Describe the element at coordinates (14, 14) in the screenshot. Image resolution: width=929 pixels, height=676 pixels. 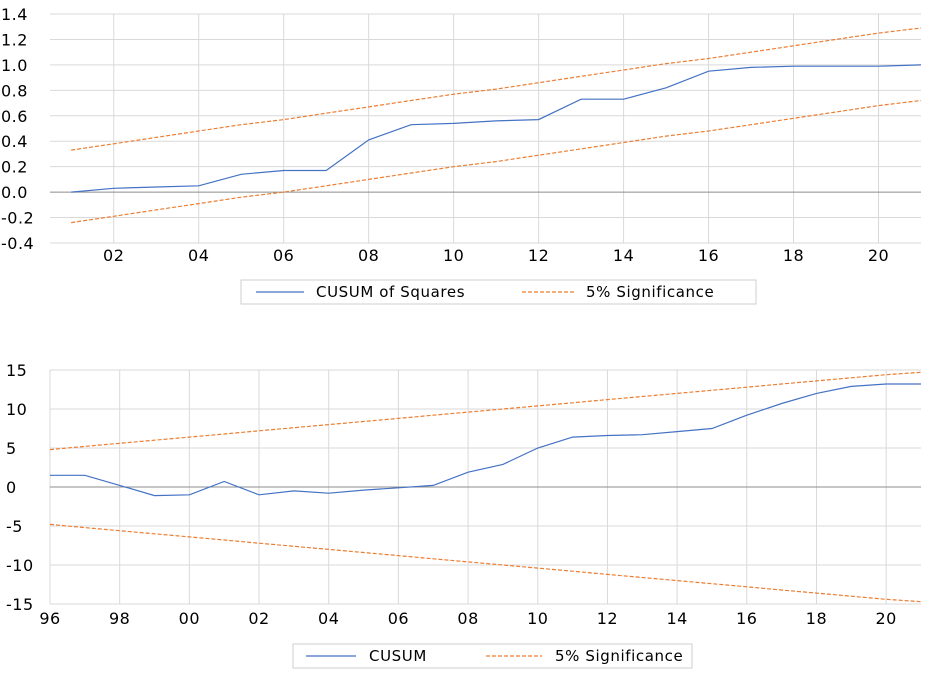
I see `y-tick-label: 1.4` at that location.